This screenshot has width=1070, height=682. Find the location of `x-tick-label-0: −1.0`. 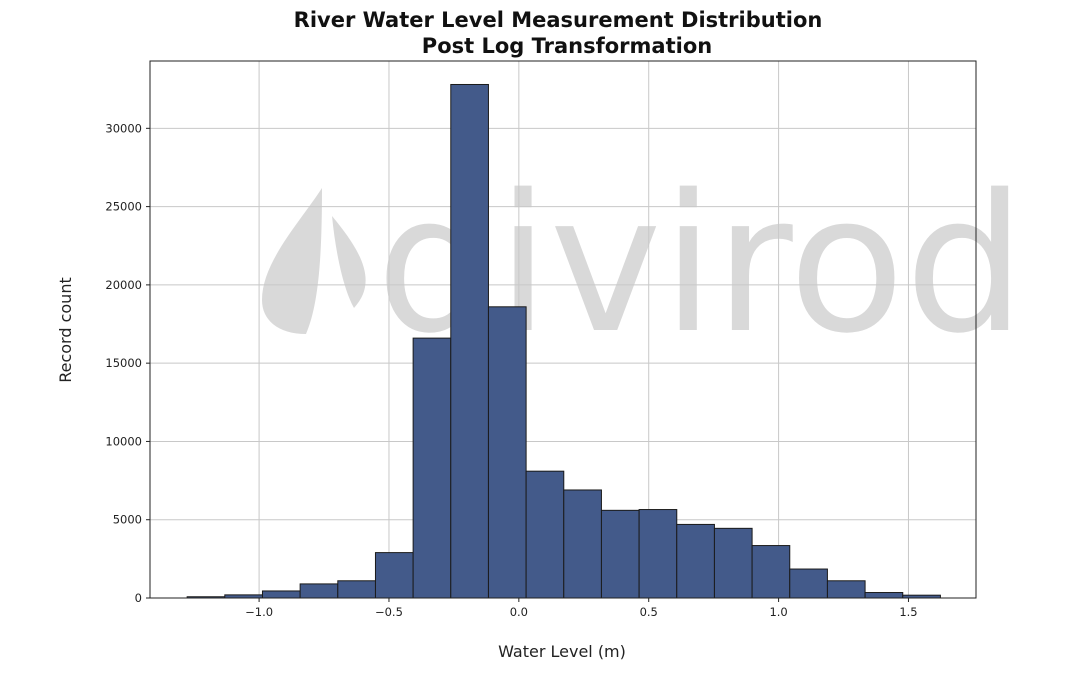

x-tick-label-0: −1.0 is located at coordinates (259, 612).